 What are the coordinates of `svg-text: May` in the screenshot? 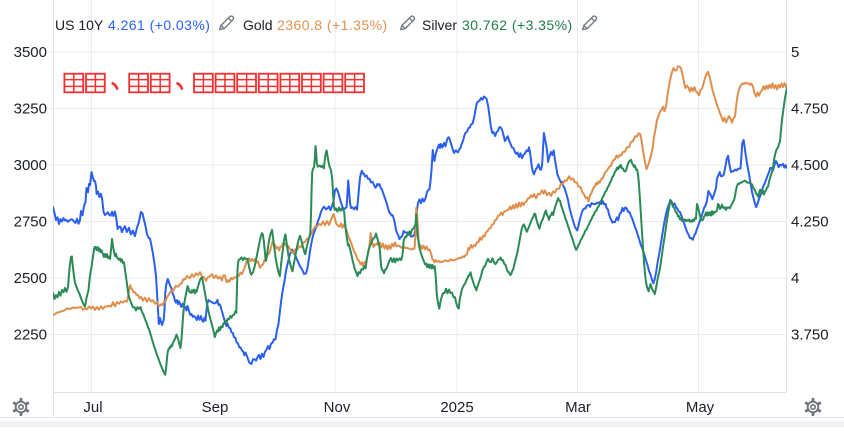 It's located at (700, 407).